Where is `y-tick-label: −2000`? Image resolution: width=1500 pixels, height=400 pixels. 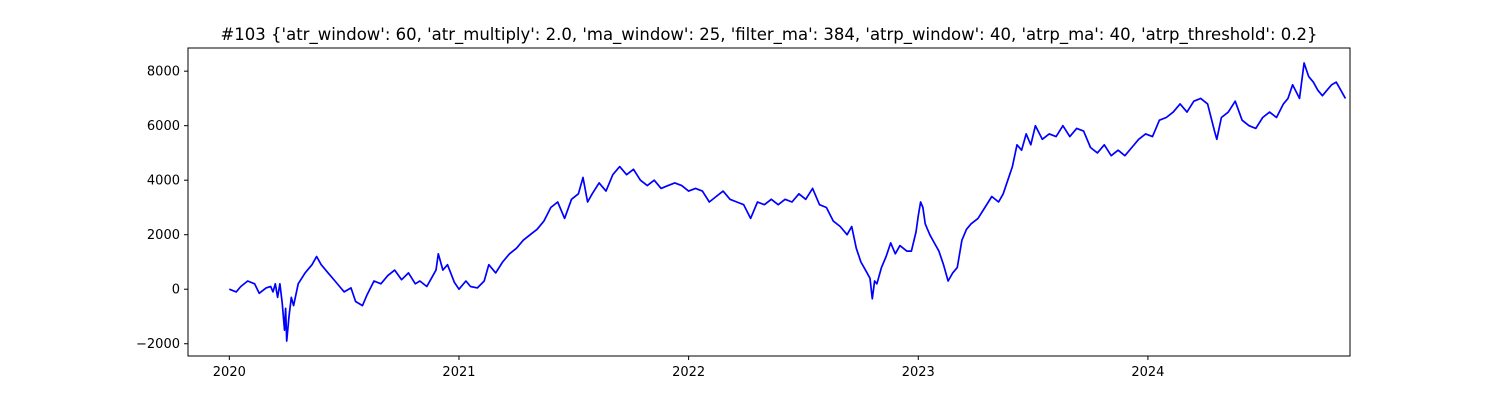
y-tick-label: −2000 is located at coordinates (158, 344).